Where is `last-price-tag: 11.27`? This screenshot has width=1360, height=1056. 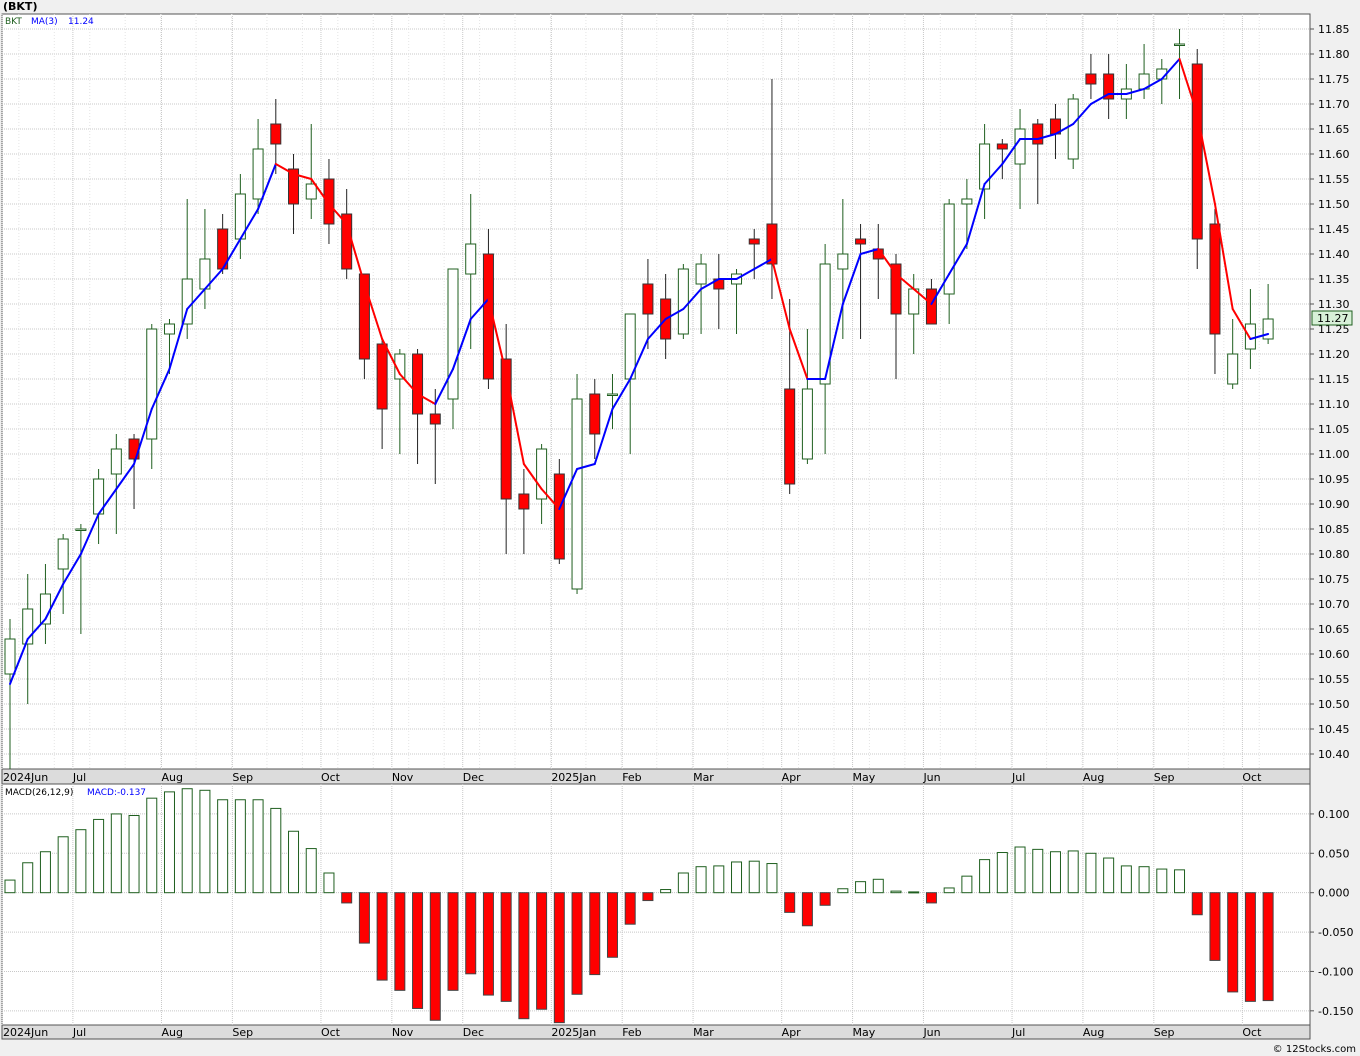 last-price-tag: 11.27 is located at coordinates (1332, 318).